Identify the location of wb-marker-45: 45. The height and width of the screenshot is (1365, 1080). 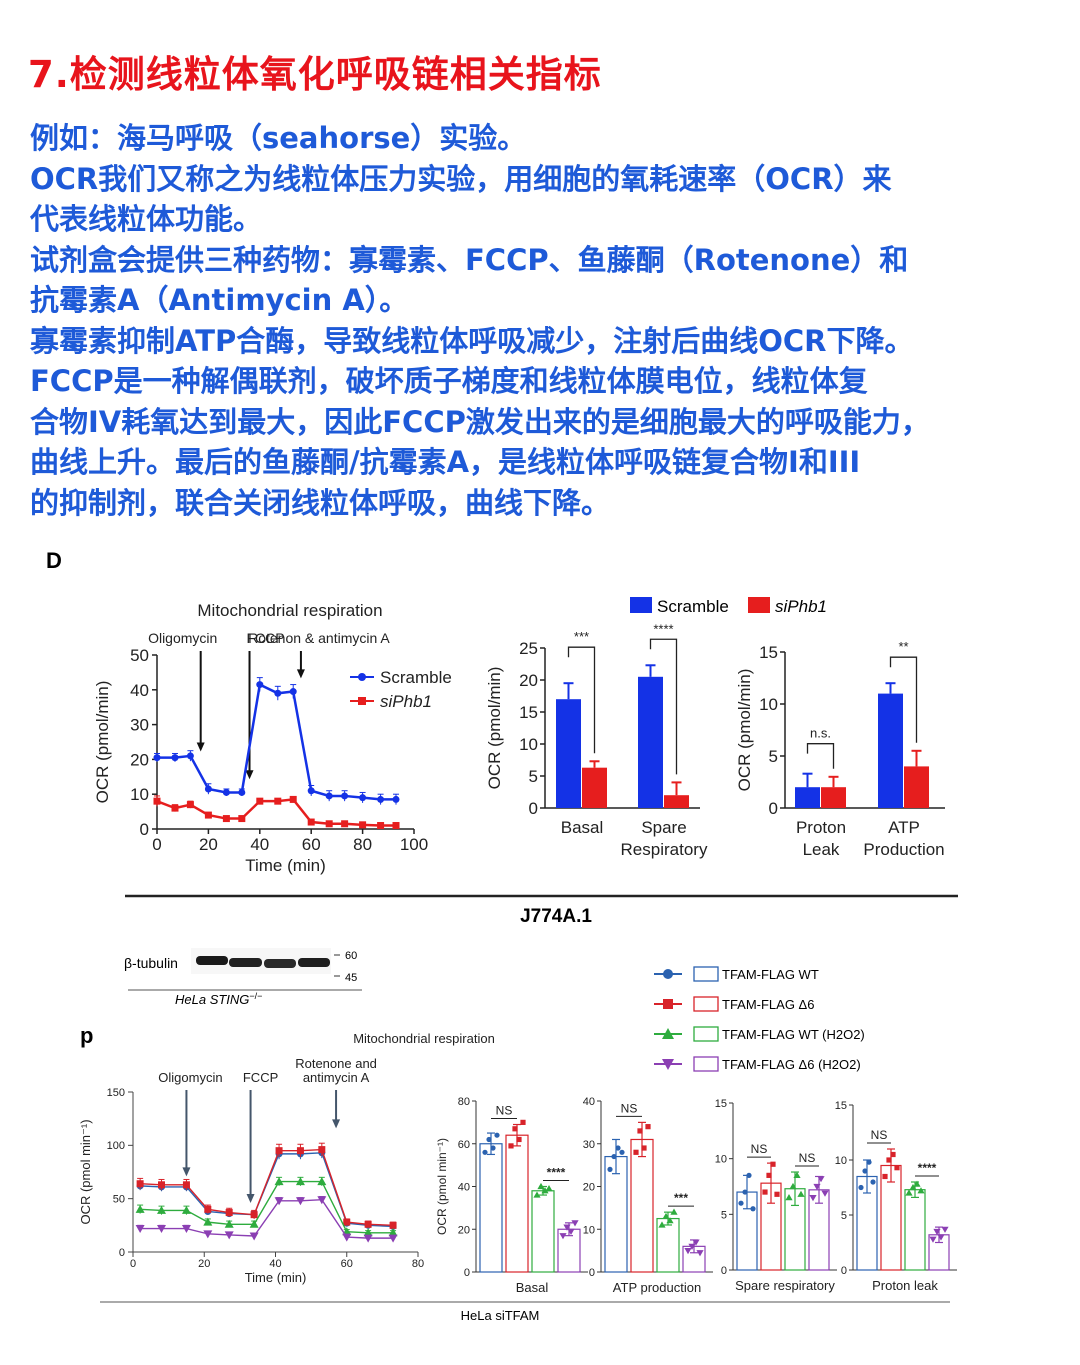
(351, 978).